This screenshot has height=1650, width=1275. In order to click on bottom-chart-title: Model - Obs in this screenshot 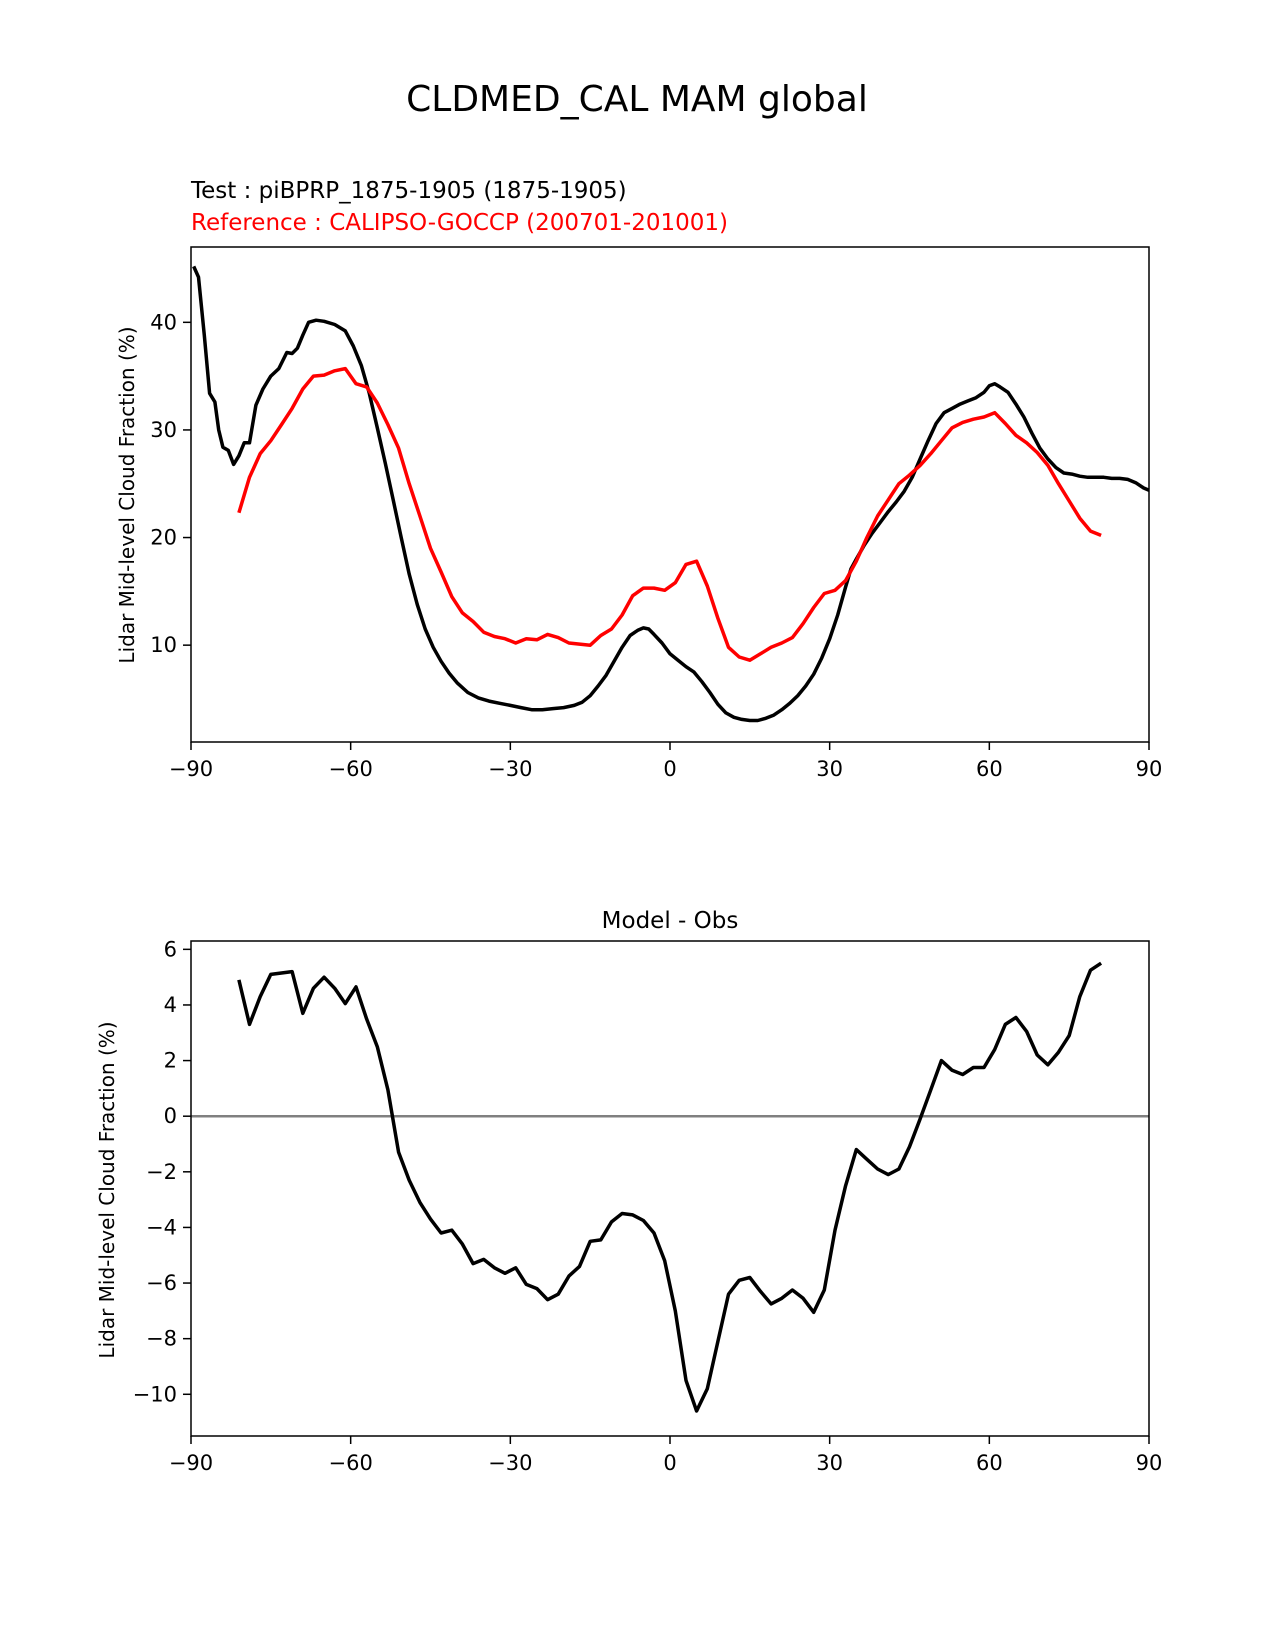, I will do `click(670, 921)`.